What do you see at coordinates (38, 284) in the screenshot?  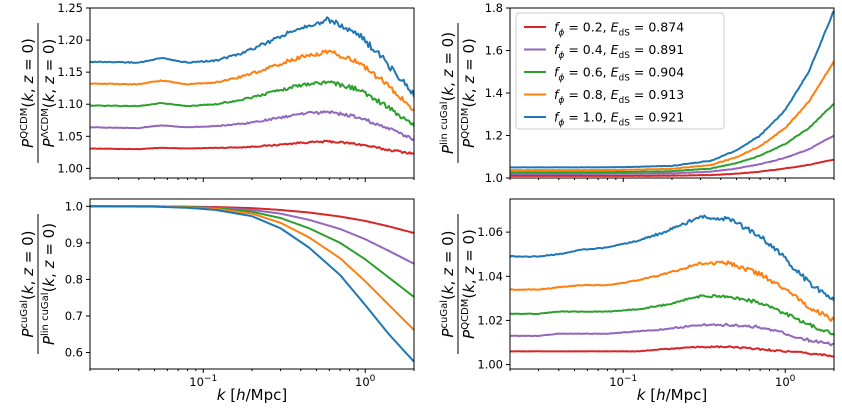 I see `y-axis-label: PcuGal(k, z = 0)Plin cuGal(k, z = 0)` at bounding box center [38, 284].